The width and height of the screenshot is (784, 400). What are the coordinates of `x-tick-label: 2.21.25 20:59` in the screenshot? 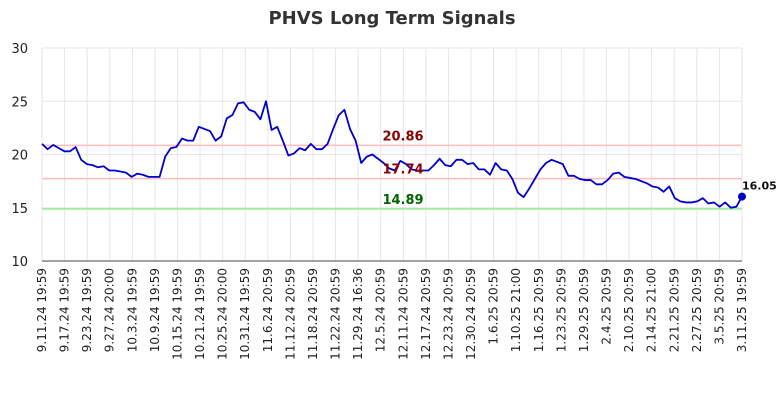 It's located at (674, 310).